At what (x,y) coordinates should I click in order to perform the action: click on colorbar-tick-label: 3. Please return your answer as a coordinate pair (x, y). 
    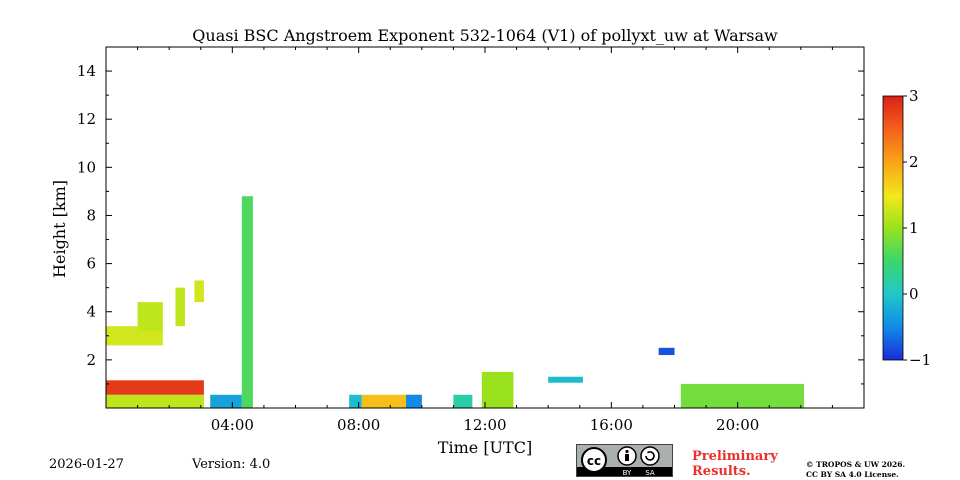
    Looking at the image, I should click on (914, 96).